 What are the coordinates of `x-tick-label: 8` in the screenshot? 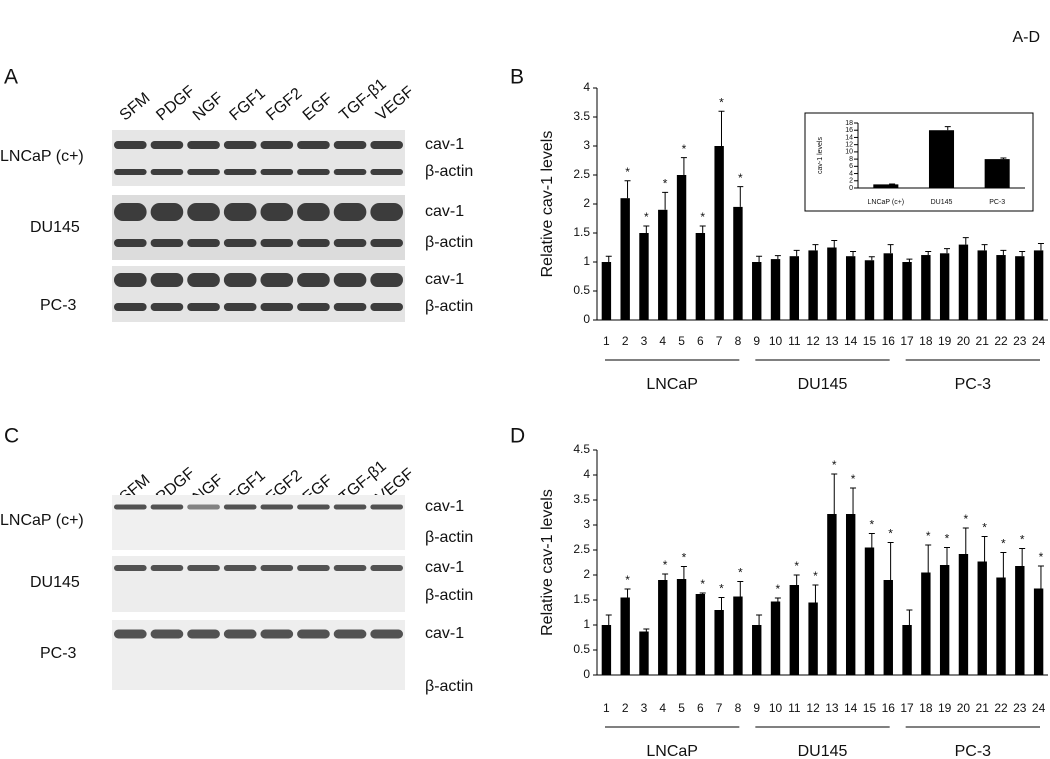 It's located at (738, 708).